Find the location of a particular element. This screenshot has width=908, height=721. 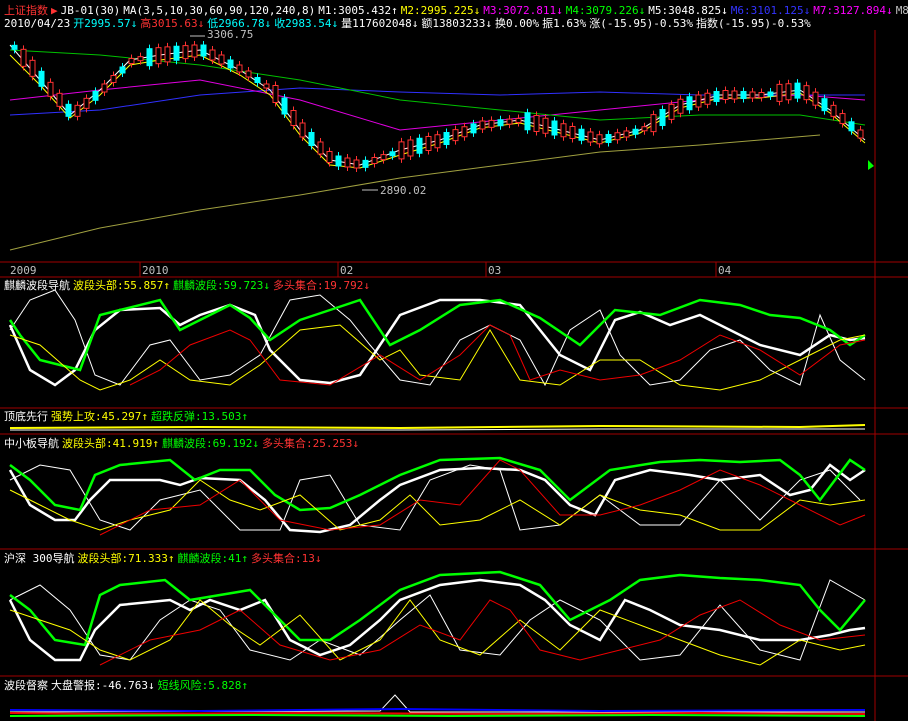

arrow: ▶ is located at coordinates (54, 10).